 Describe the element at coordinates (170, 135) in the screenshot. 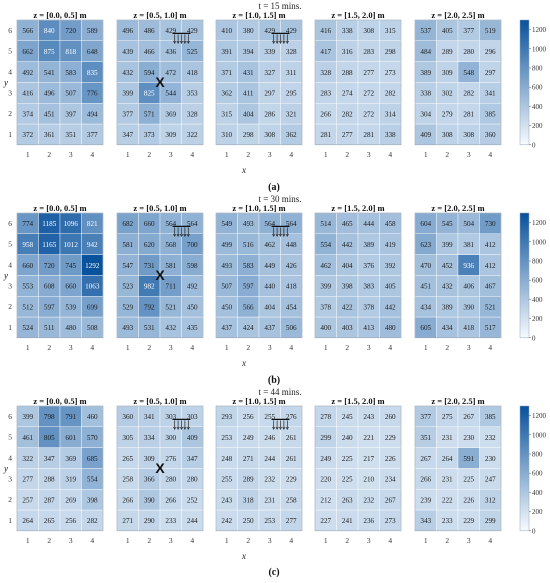

I see `cell-value: 309` at that location.